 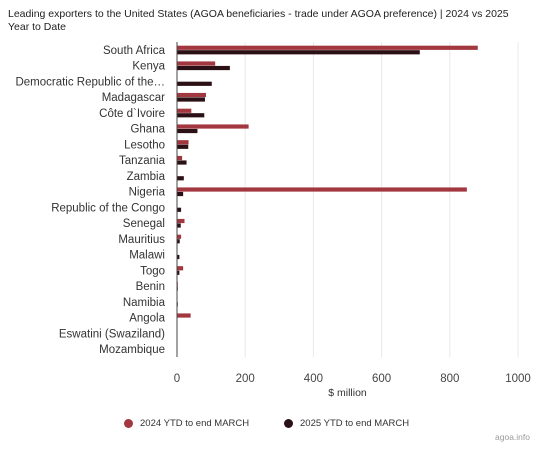 What do you see at coordinates (144, 145) in the screenshot?
I see `category-label: Lesotho` at bounding box center [144, 145].